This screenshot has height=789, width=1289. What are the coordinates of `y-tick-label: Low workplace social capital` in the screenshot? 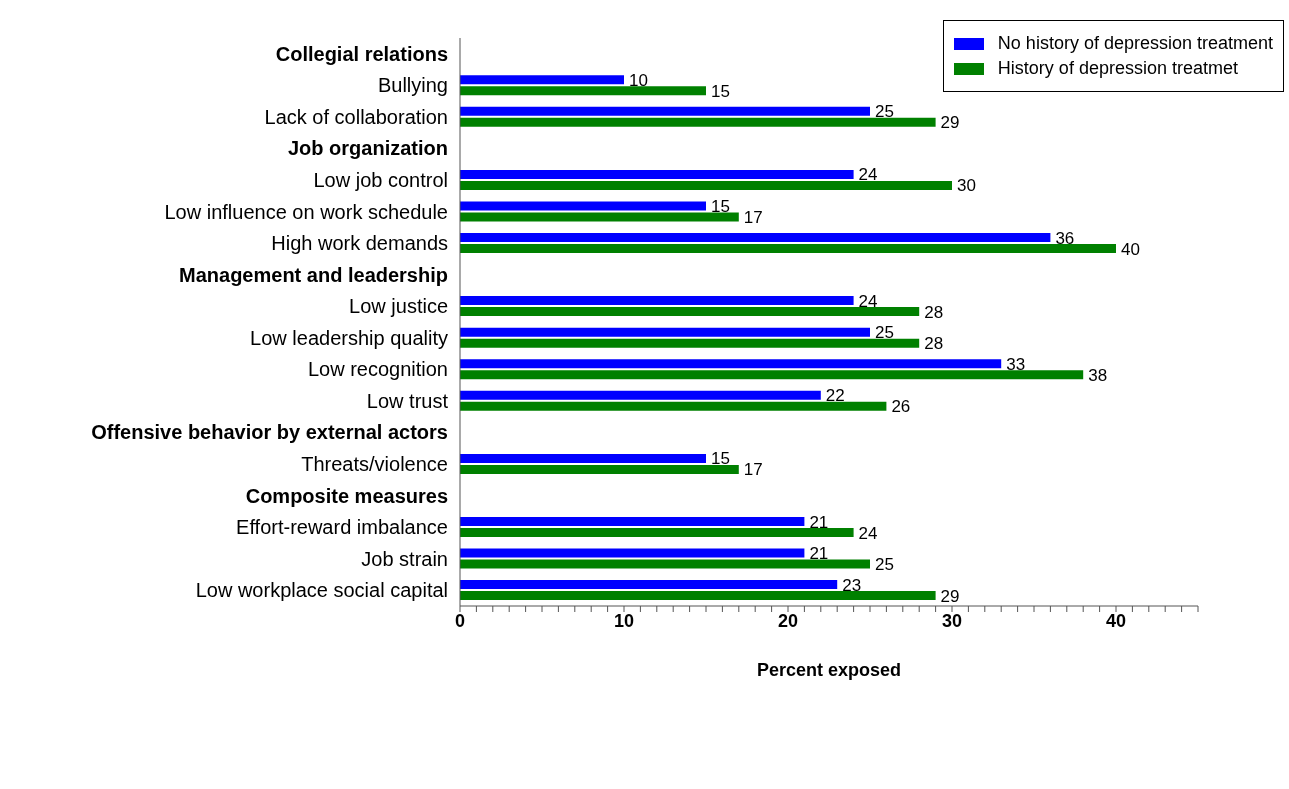 It's located at (321, 590).